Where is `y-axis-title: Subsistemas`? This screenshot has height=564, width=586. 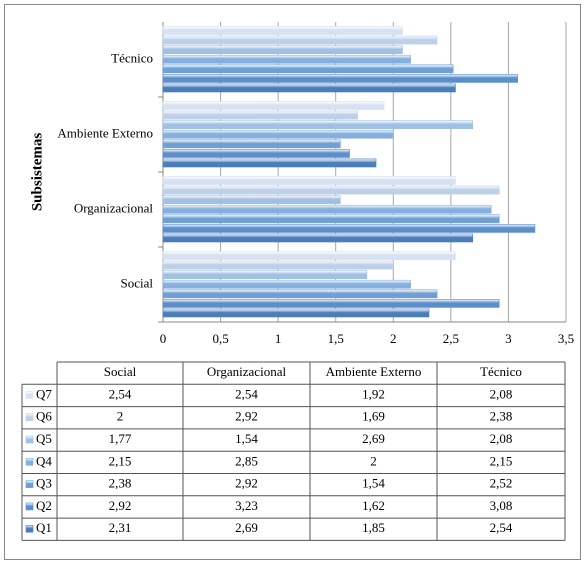 y-axis-title: Subsistemas is located at coordinates (37, 172).